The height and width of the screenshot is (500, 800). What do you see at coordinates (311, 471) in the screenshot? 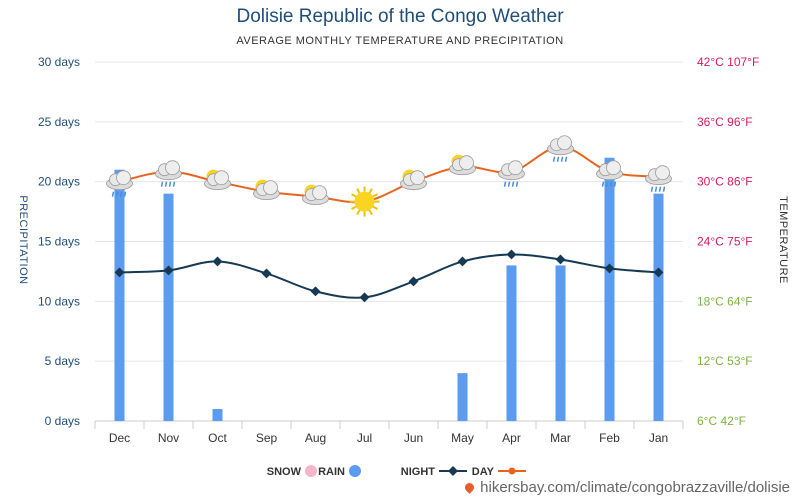
I see `legend-snow-marker` at bounding box center [311, 471].